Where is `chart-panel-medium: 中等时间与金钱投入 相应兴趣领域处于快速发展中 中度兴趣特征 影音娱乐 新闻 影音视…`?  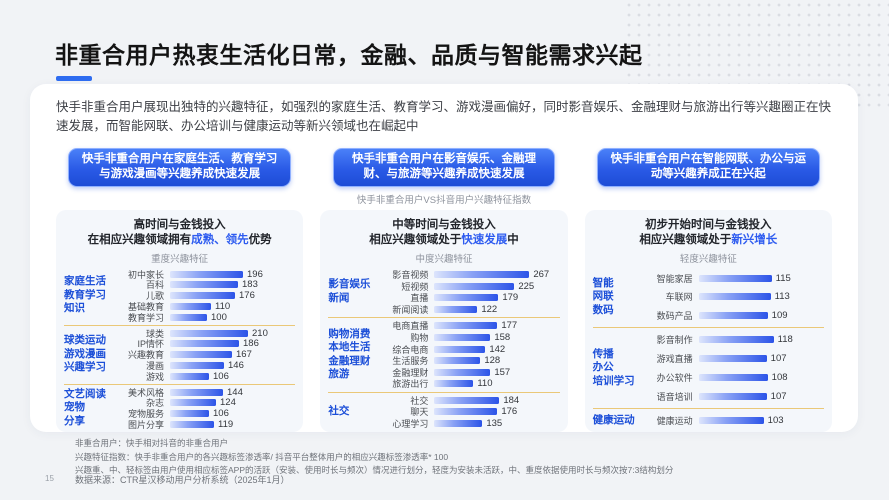
chart-panel-medium: 中等时间与金钱投入 相应兴趣领域处于快速发展中 中度兴趣特征 影音娱乐 新闻 影音视… is located at coordinates (444, 320).